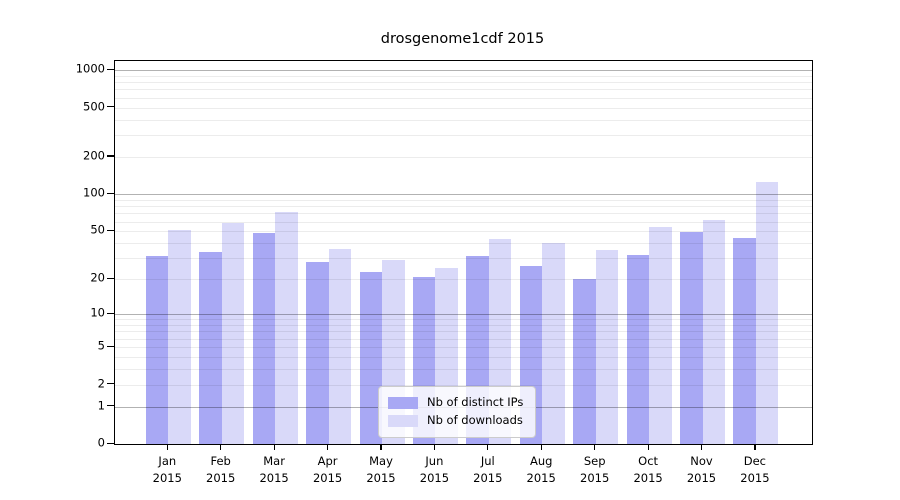  I want to click on x-tick-mark-aug, so click(541, 447).